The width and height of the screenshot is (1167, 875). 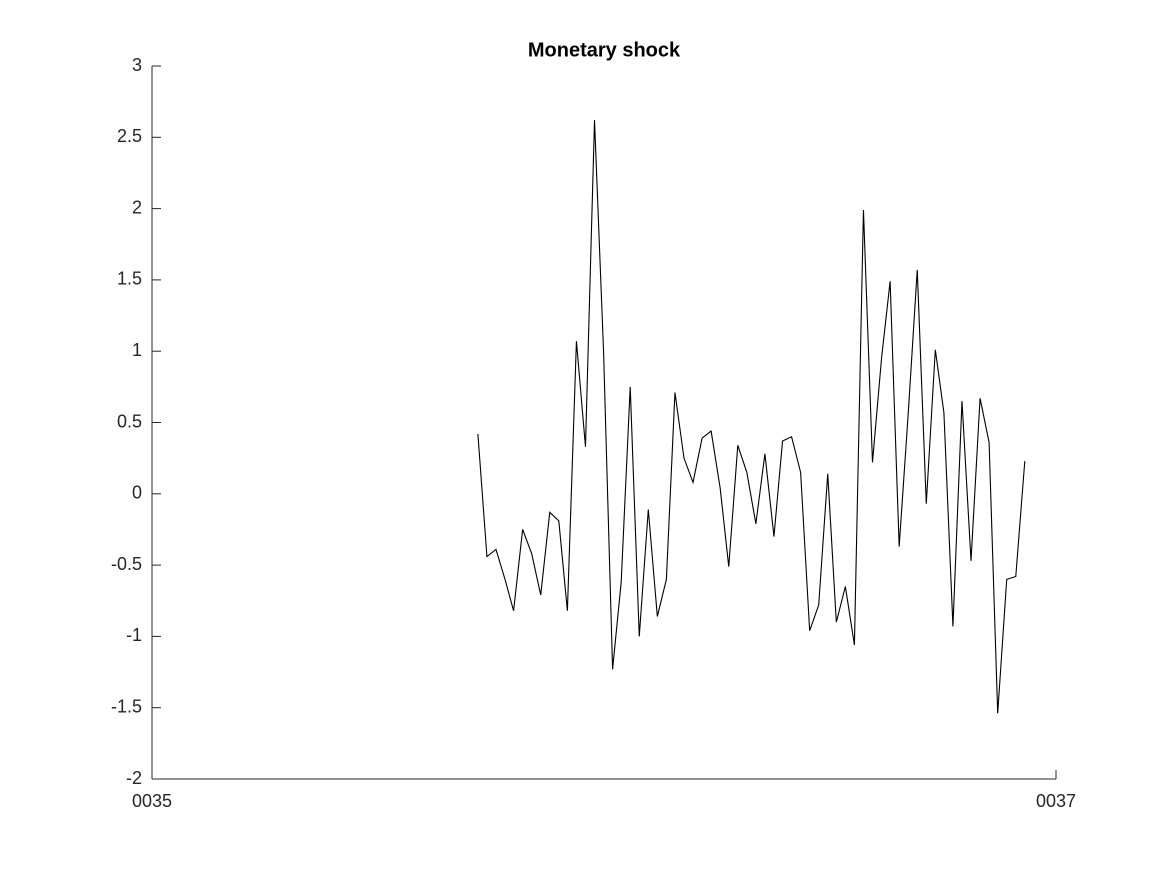 I want to click on y-tick-label: -2, so click(x=134, y=778).